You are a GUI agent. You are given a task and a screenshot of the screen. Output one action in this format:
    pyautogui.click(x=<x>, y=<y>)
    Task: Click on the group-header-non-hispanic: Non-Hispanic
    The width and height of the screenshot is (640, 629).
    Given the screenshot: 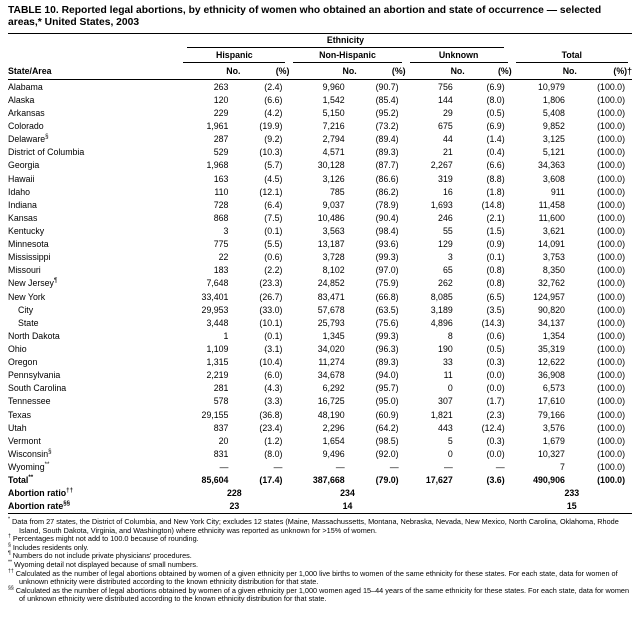 What is the action you would take?
    pyautogui.click(x=347, y=56)
    